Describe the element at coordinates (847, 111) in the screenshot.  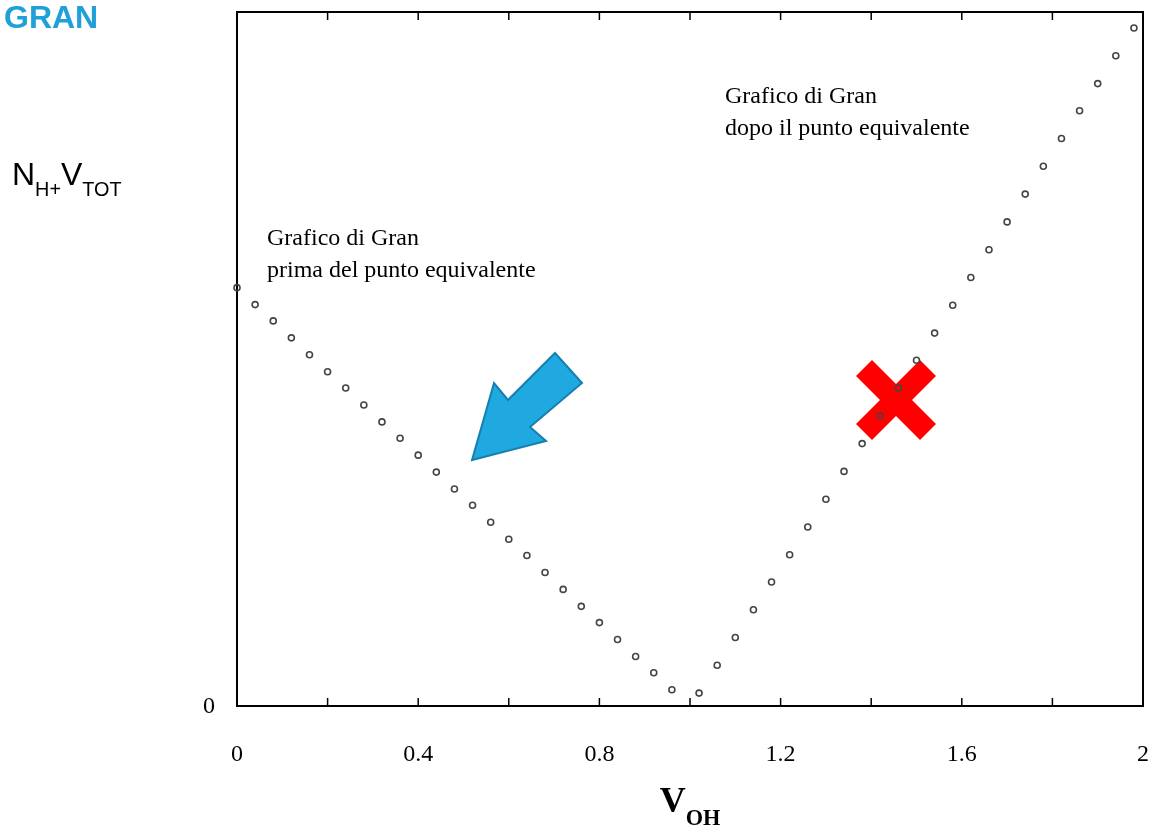
I see `annotation: Grafico di Gran dopo il punto equivalente` at that location.